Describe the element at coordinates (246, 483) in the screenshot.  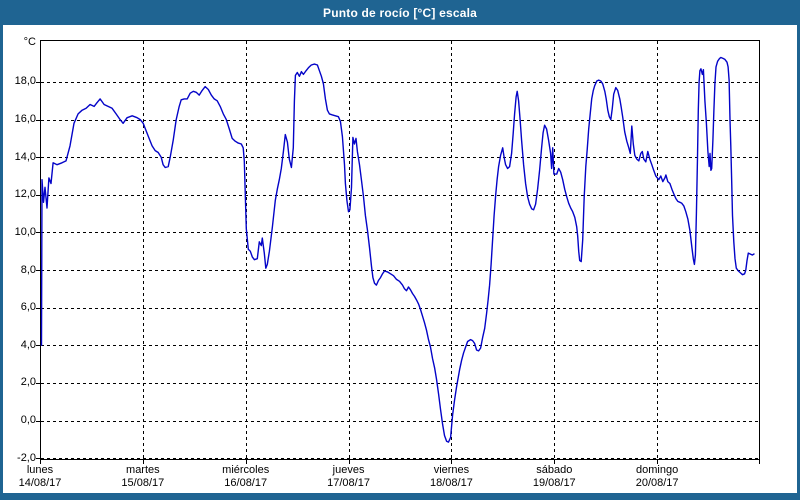
I see `x-day-date: 16/08/17` at that location.